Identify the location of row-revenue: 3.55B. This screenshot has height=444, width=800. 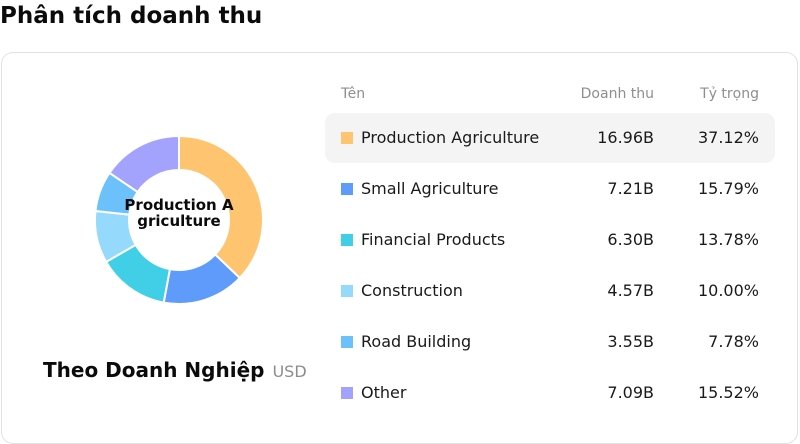
(630, 341).